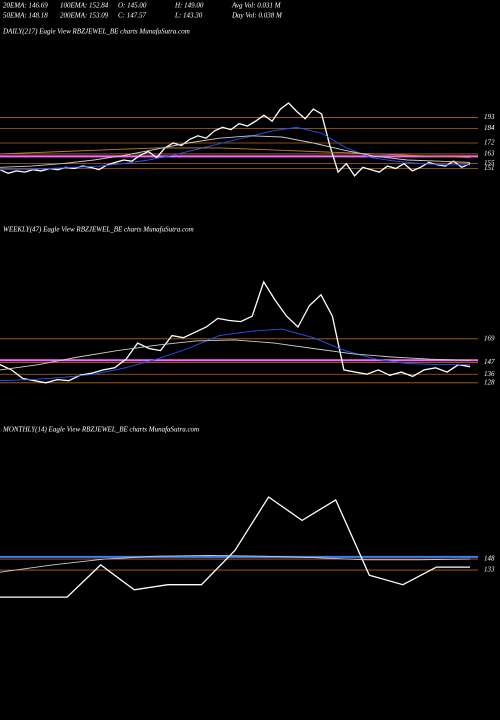 This screenshot has height=720, width=500. Describe the element at coordinates (256, 6) in the screenshot. I see `header-stat: Avg Vol: 0.031 M` at that location.